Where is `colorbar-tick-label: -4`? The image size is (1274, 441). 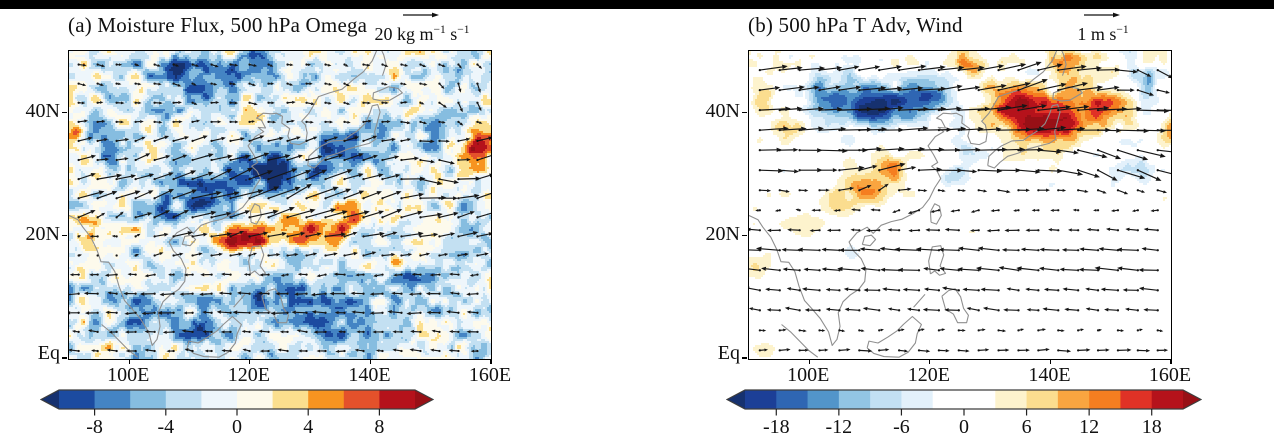
colorbar-tick-label: -4 is located at coordinates (166, 427).